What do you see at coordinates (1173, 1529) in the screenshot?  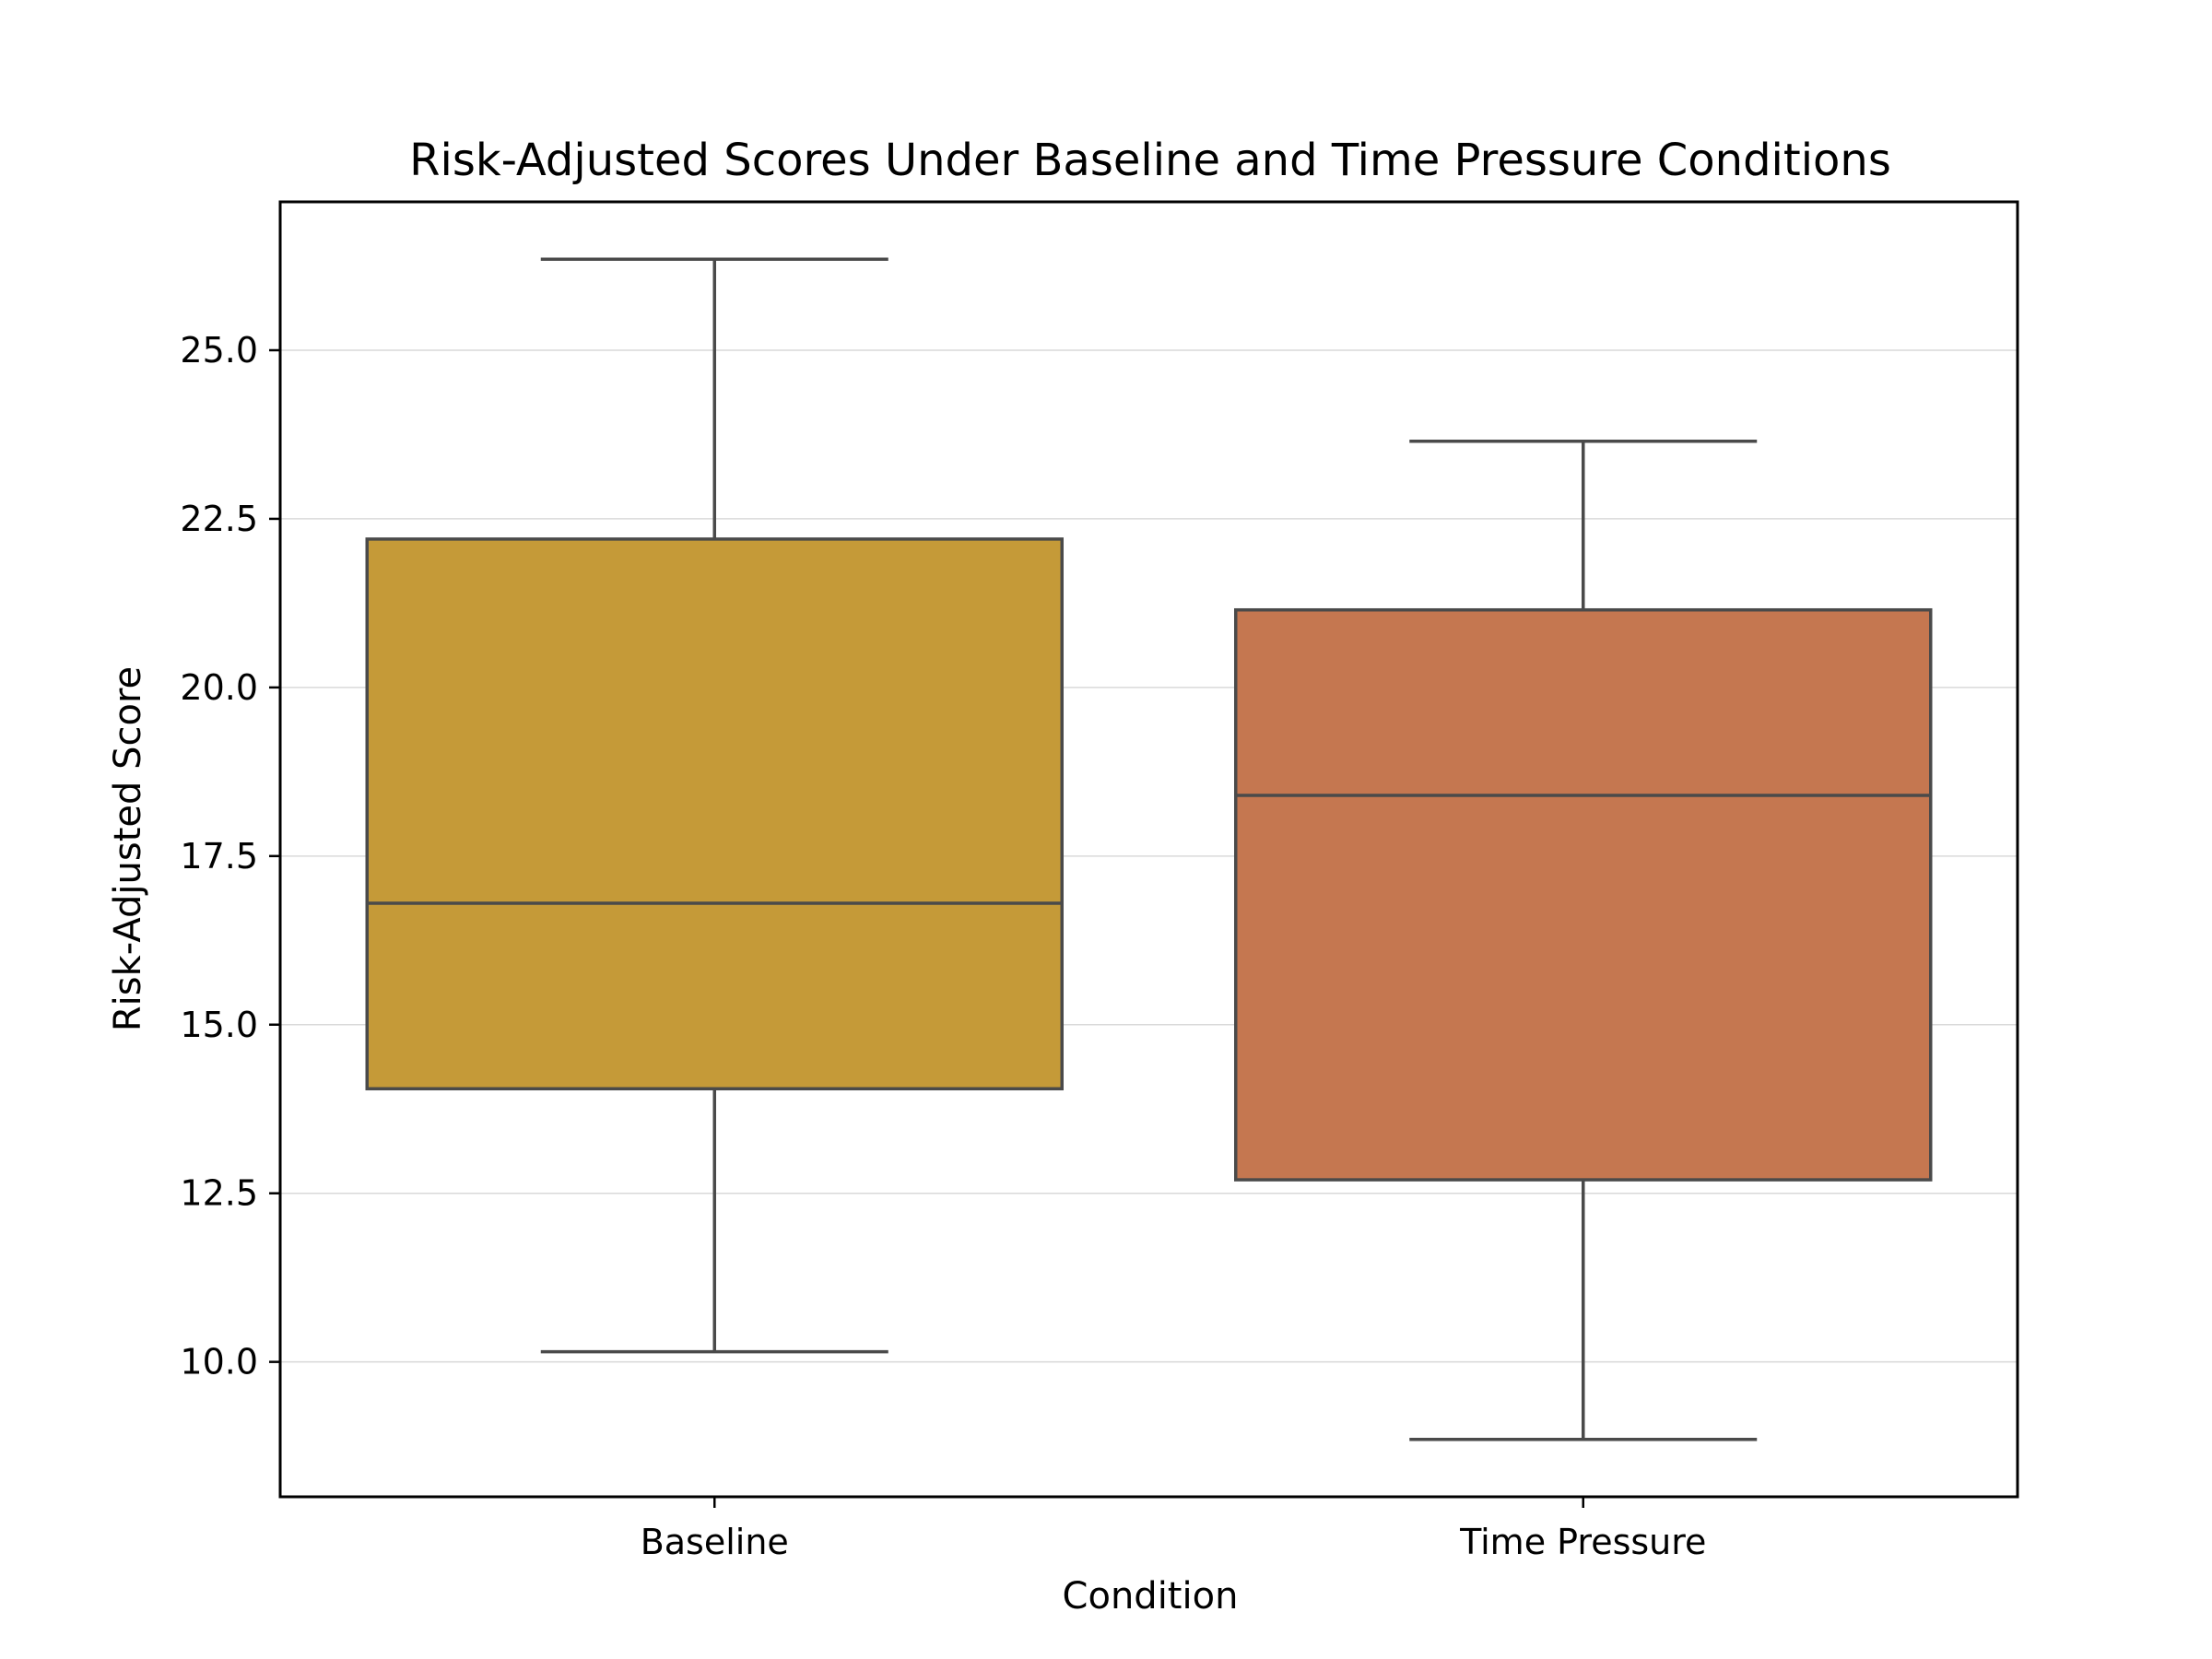 I see `x-axis-ticks: Baseline Time Pressure` at bounding box center [1173, 1529].